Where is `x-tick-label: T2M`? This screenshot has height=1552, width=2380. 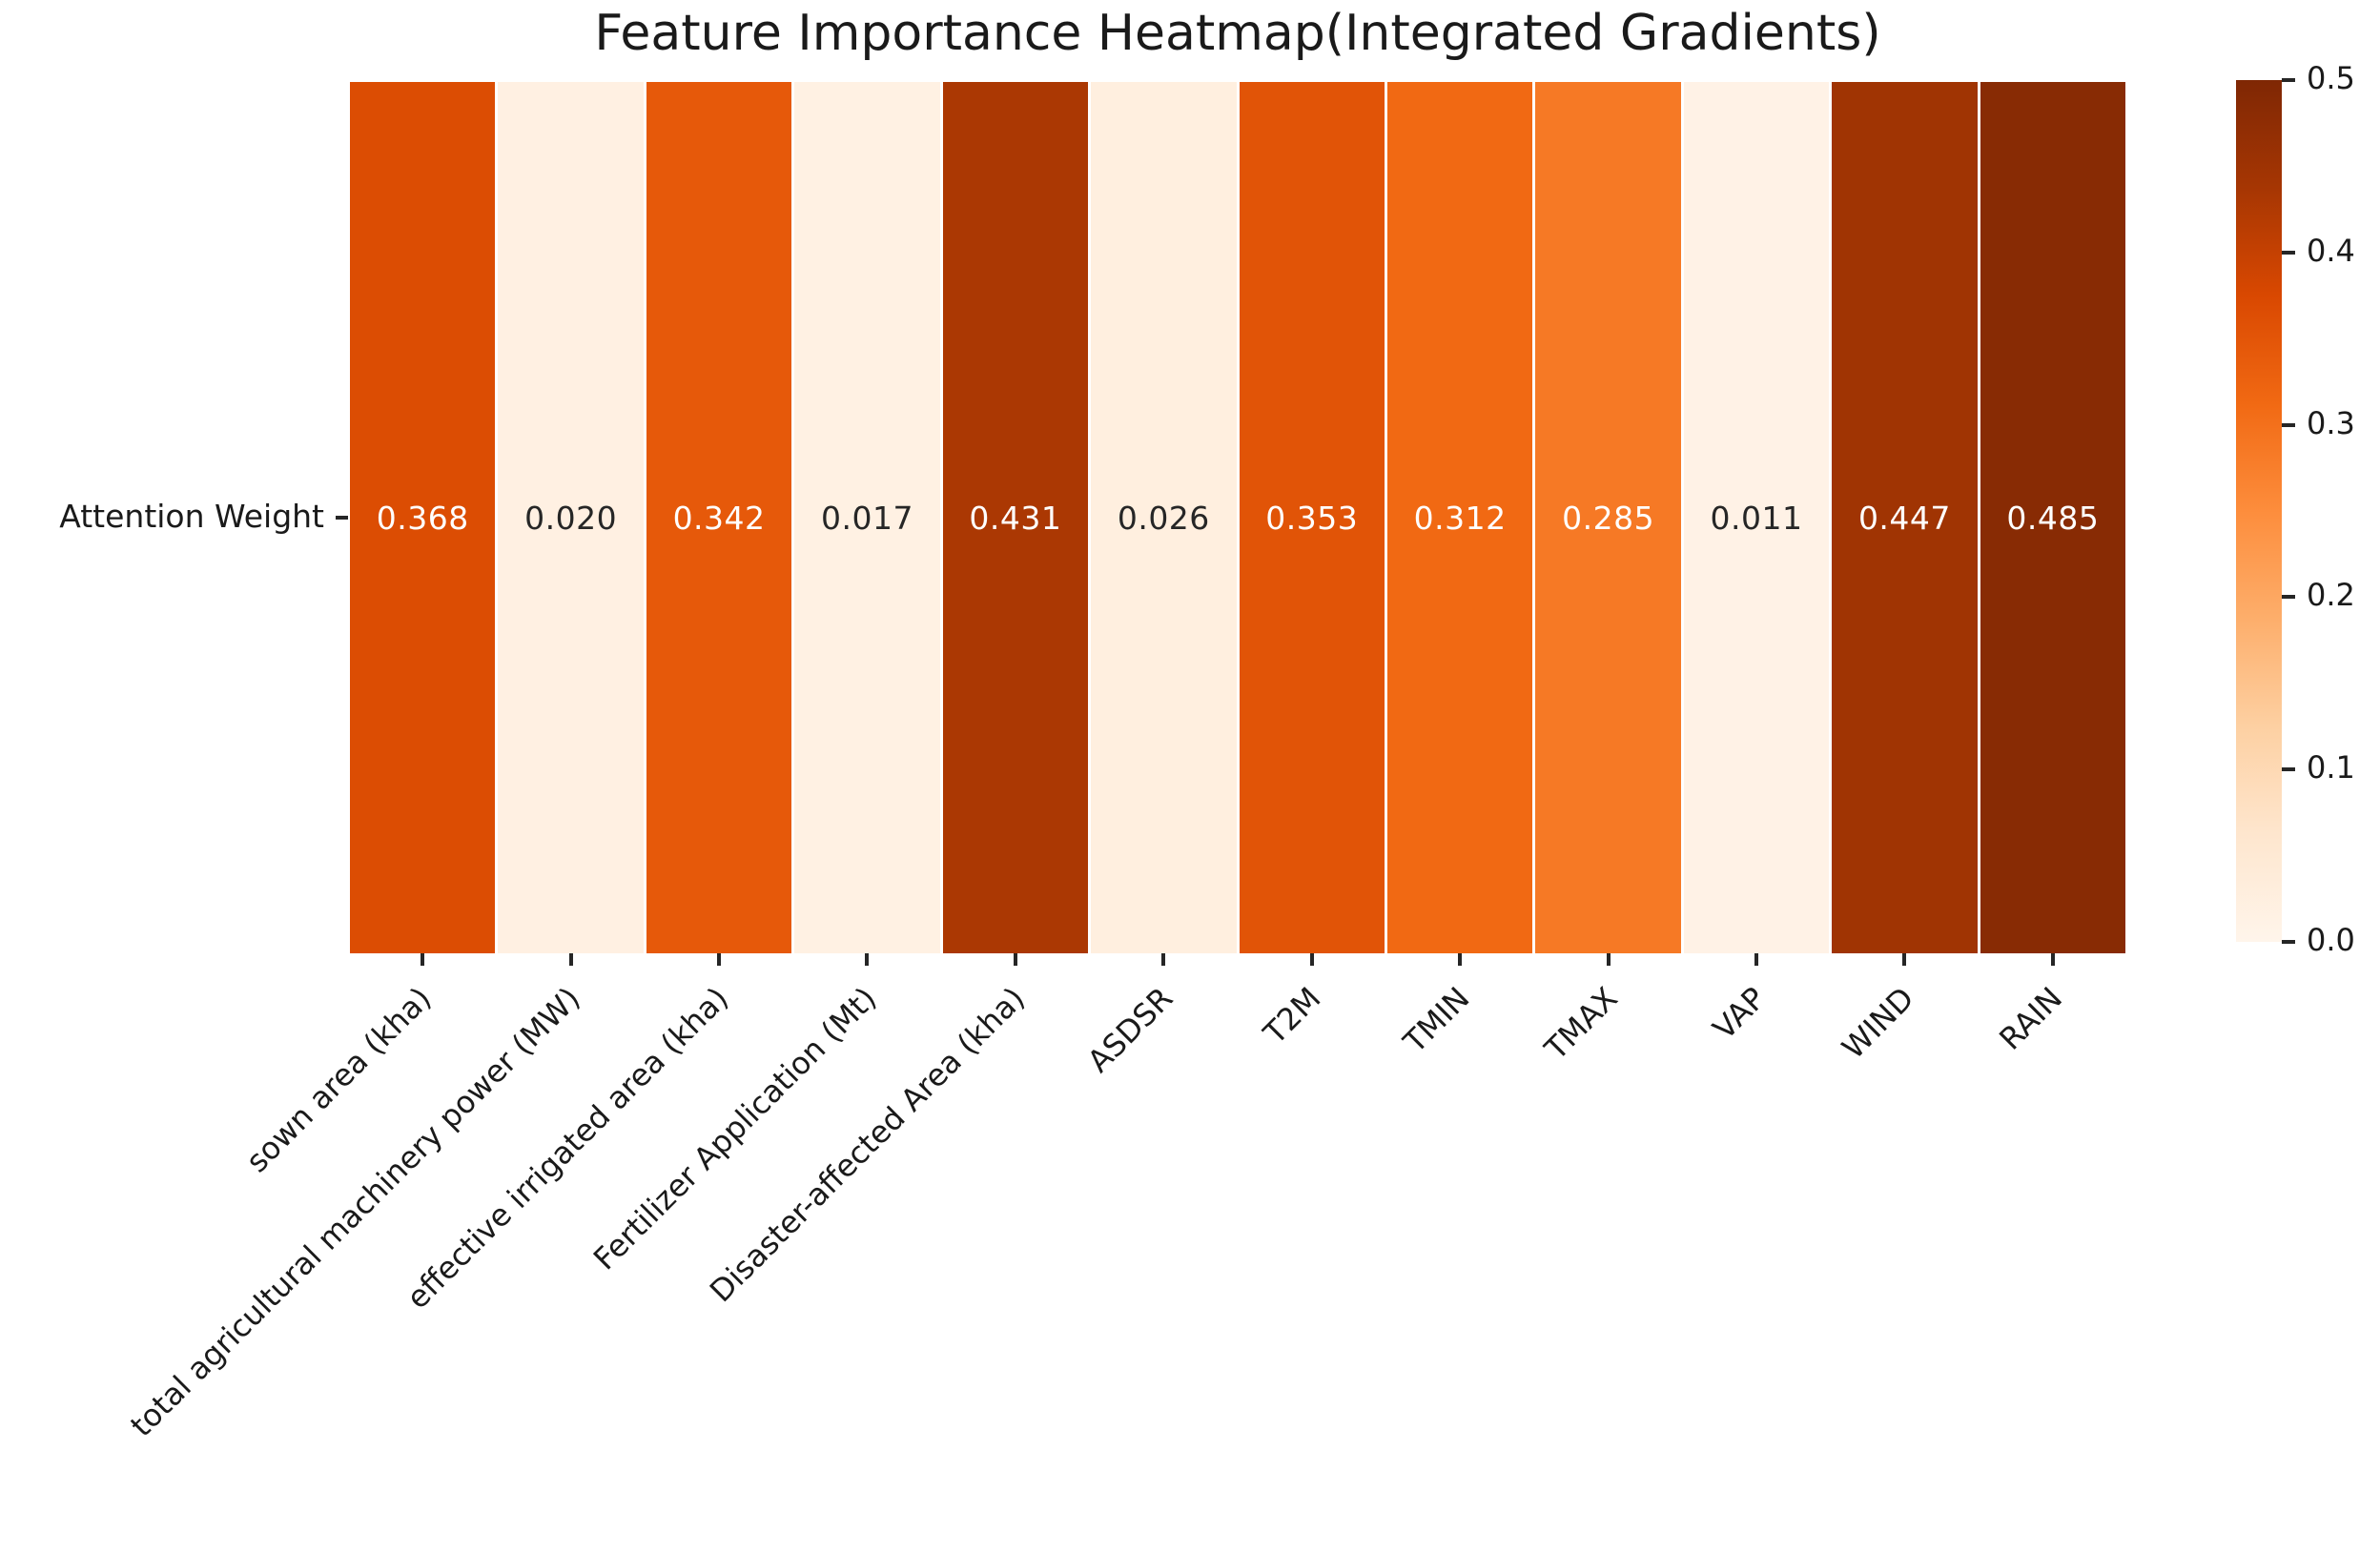
x-tick-label: T2M is located at coordinates (1292, 1016).